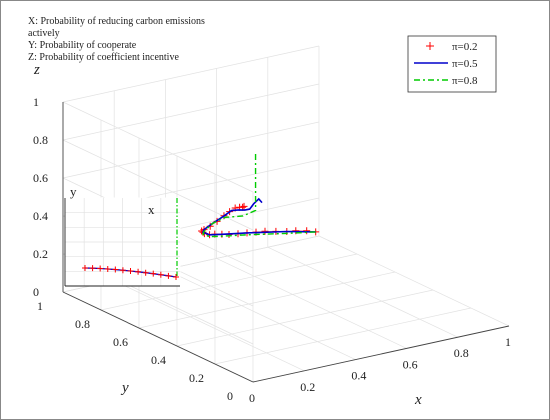 The width and height of the screenshot is (550, 420). I want to click on x-tick-label-1: 0.2, so click(307, 387).